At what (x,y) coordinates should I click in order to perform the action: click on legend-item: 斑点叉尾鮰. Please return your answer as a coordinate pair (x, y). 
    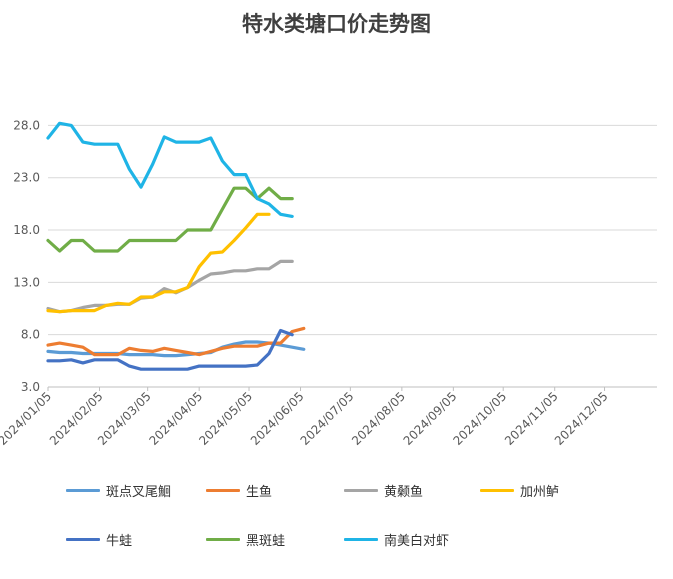
    Looking at the image, I should click on (118, 490).